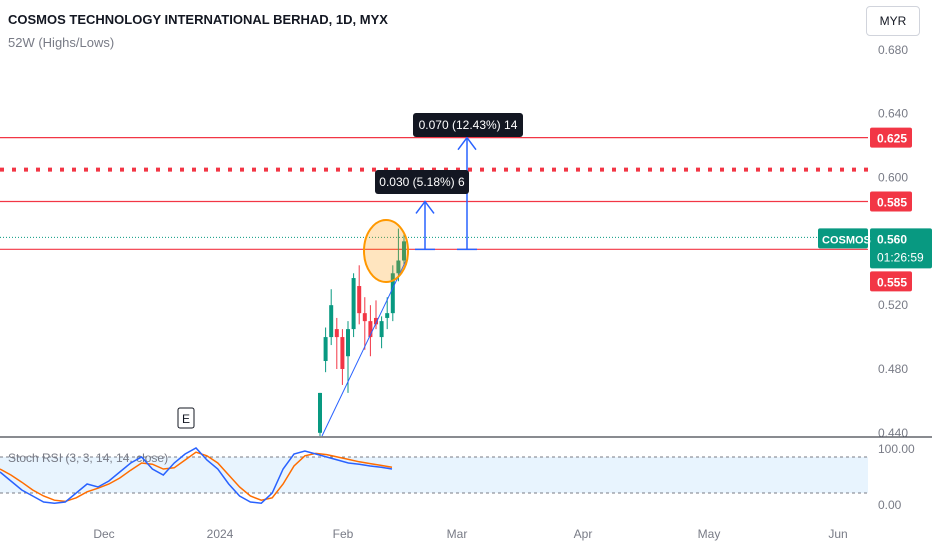 The width and height of the screenshot is (932, 550). What do you see at coordinates (893, 50) in the screenshot?
I see `y-axis-tick-label: 0.680` at bounding box center [893, 50].